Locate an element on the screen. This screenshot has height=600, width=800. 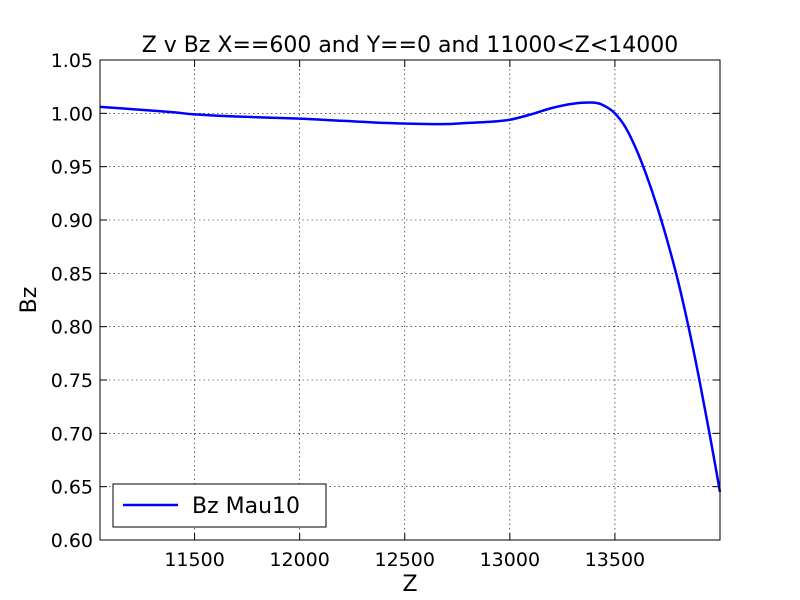
legend-label: Bz Mau10 is located at coordinates (246, 506).